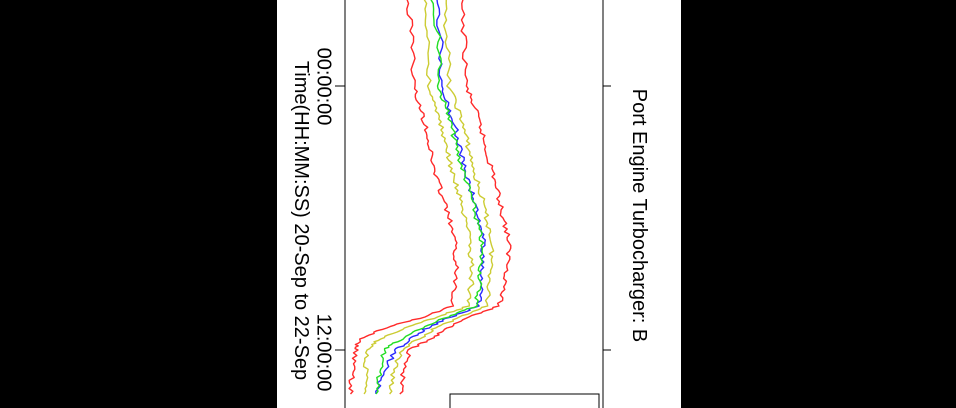 This screenshot has width=956, height=408. Describe the element at coordinates (300, 220) in the screenshot. I see `x-axis-label: Time(HH:MM:SS) 20-Sep to 22-Sep` at that location.